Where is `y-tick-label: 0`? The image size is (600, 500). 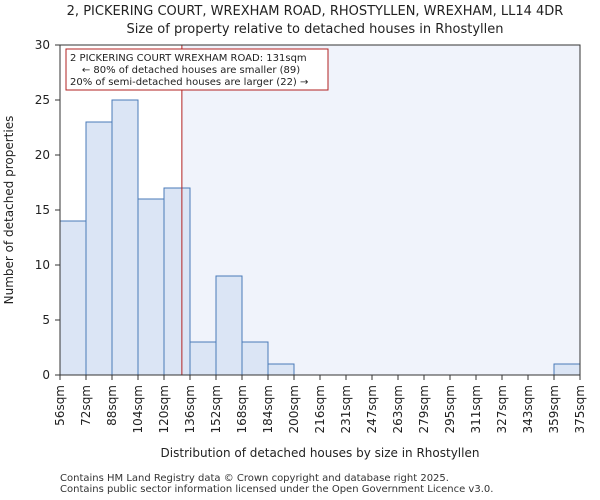 y-tick-label: 0 is located at coordinates (46, 375).